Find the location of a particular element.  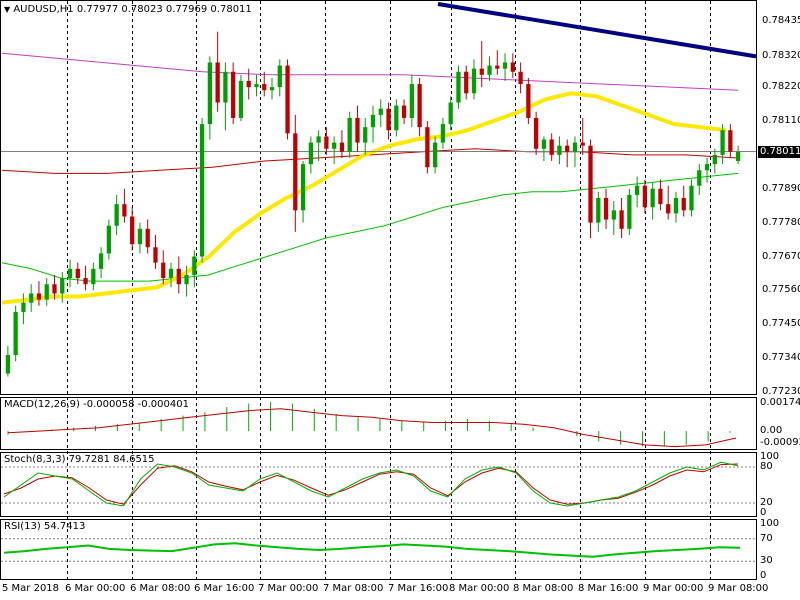

stoch-tick-80: 80 is located at coordinates (766, 466).